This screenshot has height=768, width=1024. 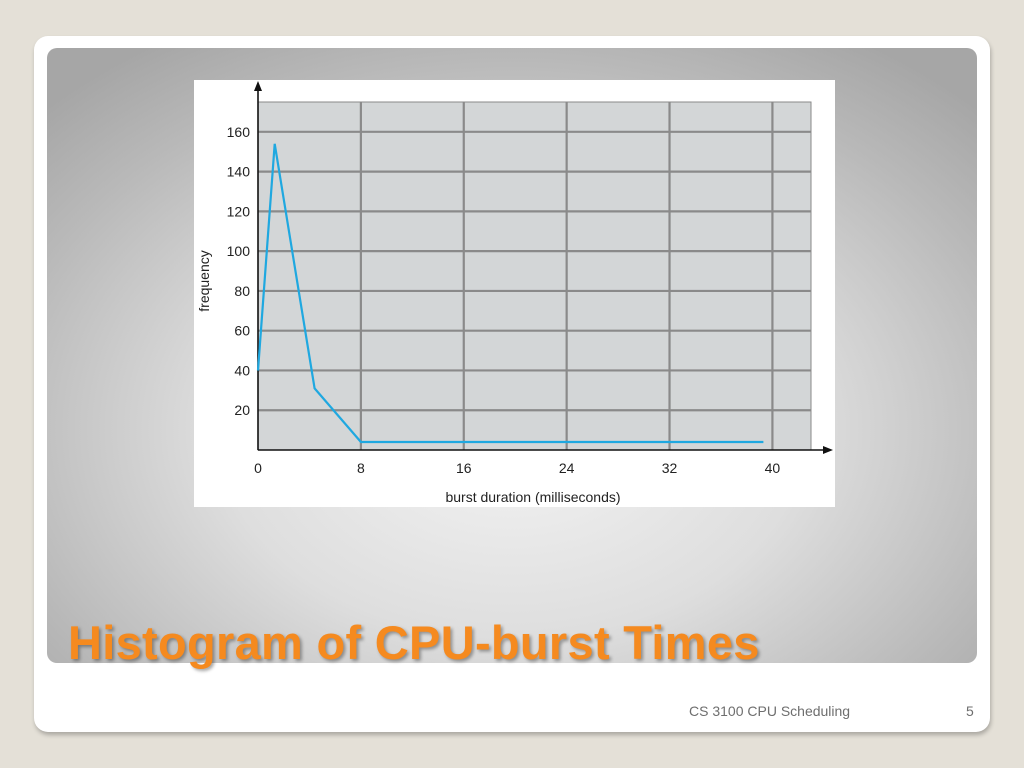 What do you see at coordinates (239, 251) in the screenshot?
I see `y-tick-label: 100` at bounding box center [239, 251].